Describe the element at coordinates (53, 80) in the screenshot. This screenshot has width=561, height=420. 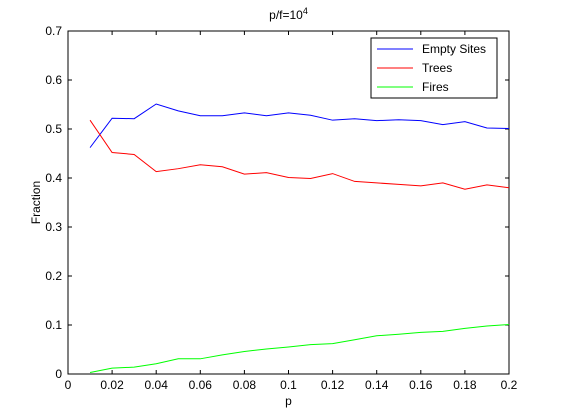
I see `y-tick-label: 0.6` at that location.